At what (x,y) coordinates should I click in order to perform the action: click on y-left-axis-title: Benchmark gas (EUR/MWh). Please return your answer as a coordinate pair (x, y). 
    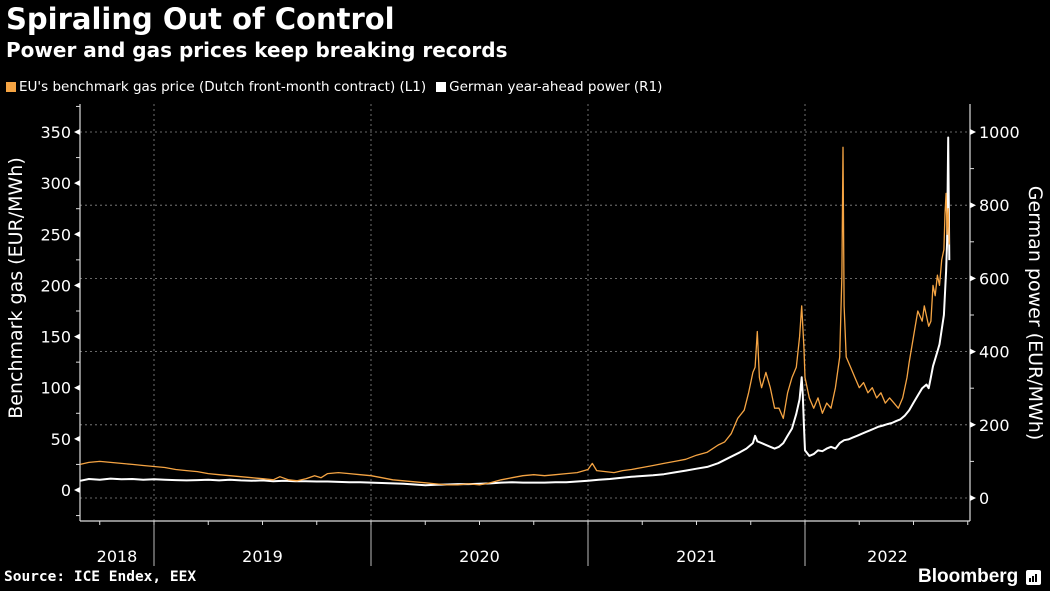
    Looking at the image, I should click on (16, 287).